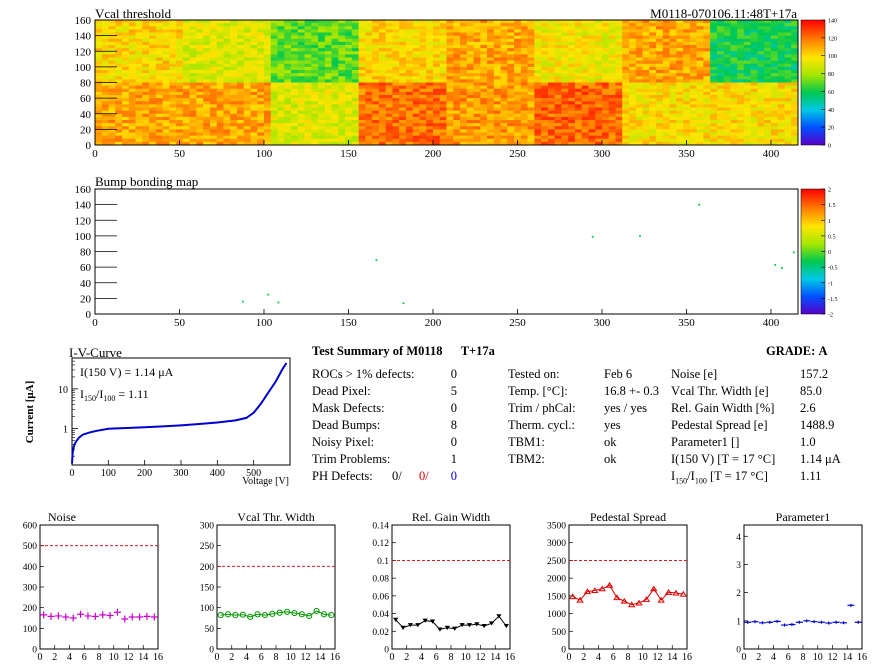 This screenshot has width=896, height=672. I want to click on palette-tick-label: -0.5, so click(833, 269).